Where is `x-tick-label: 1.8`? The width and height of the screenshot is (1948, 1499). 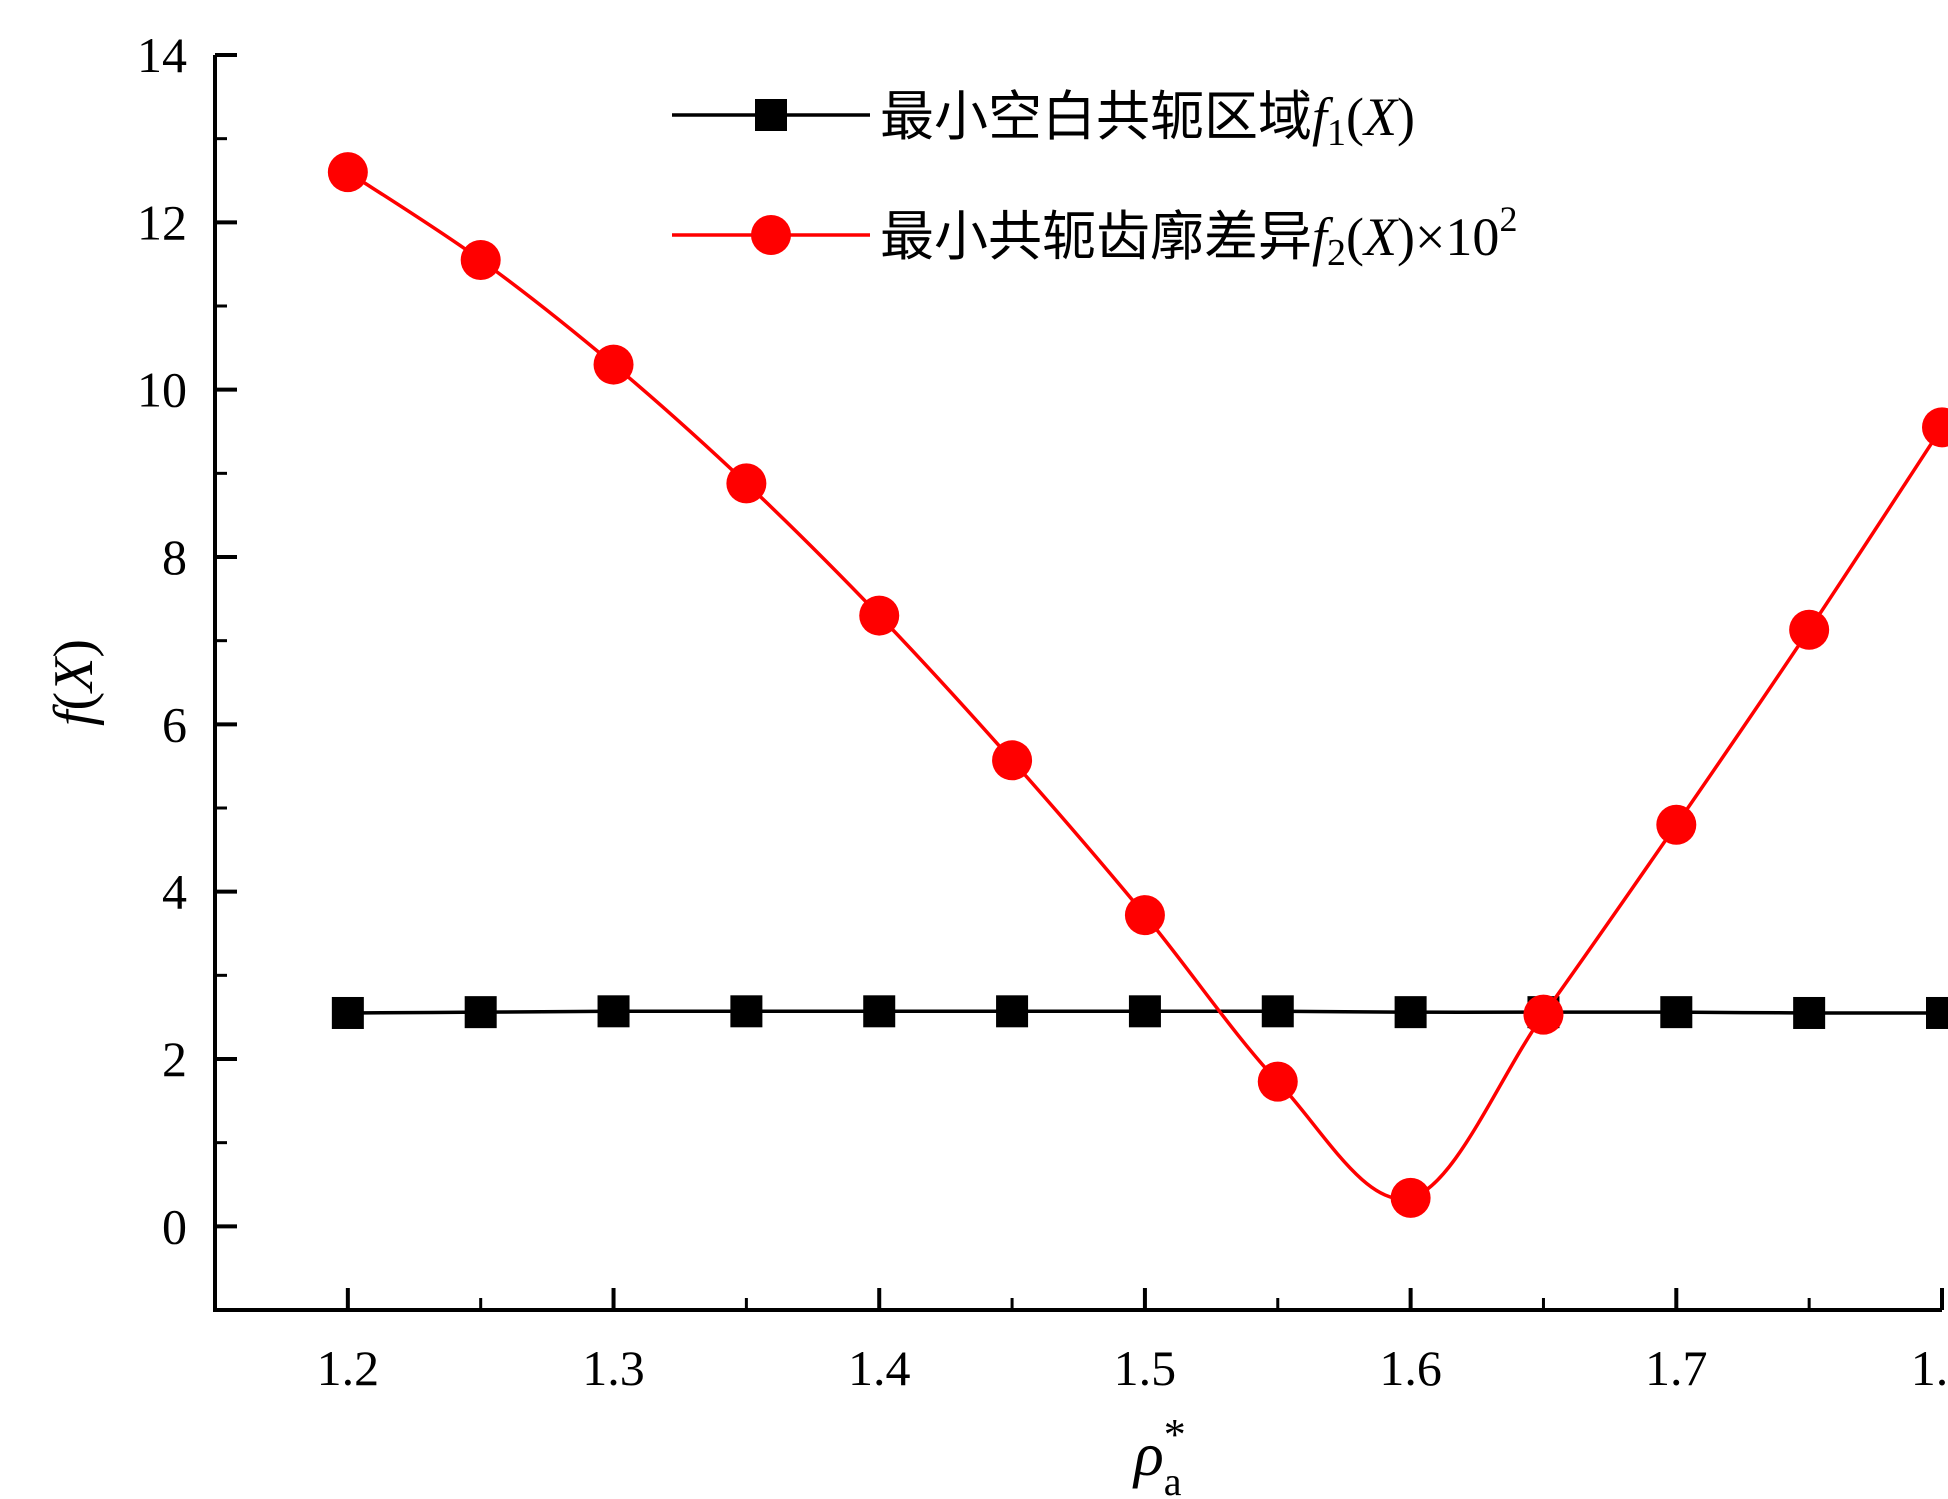 x-tick-label: 1.8 is located at coordinates (1929, 1368).